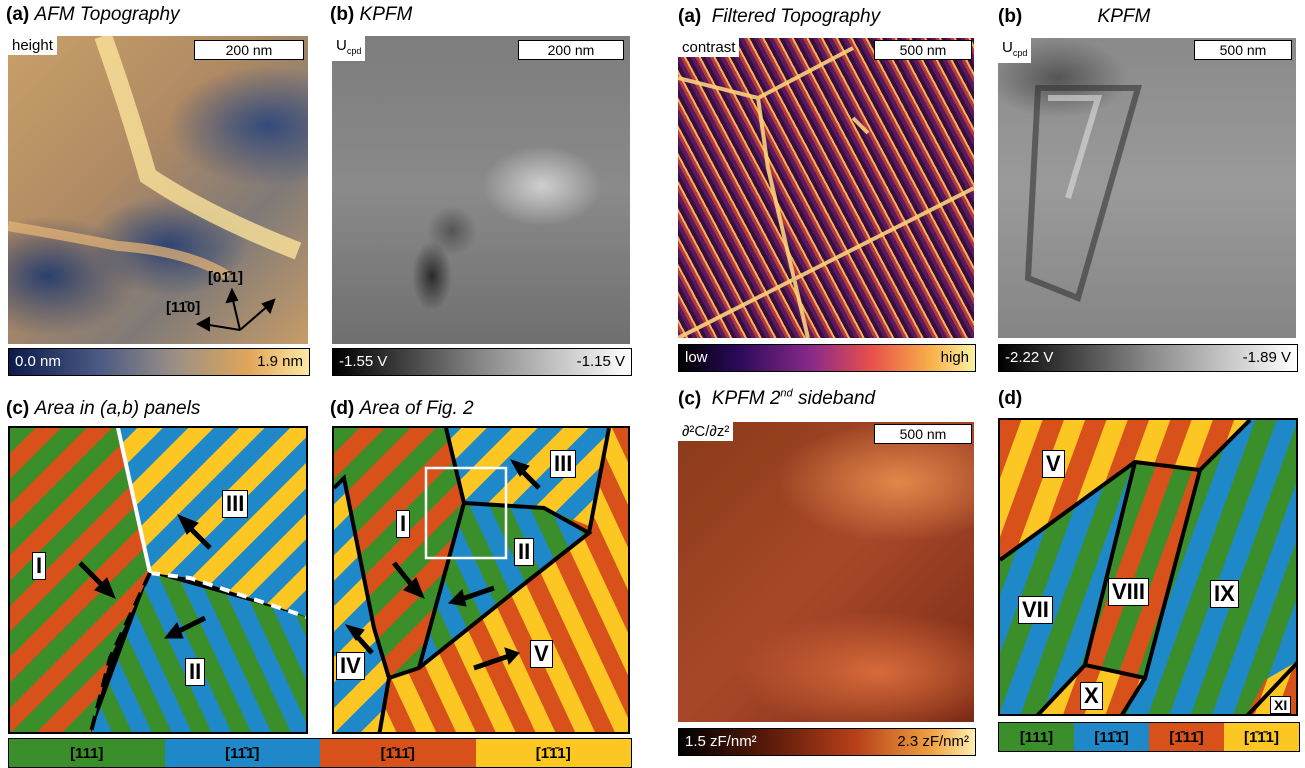 The image size is (1305, 768). What do you see at coordinates (1029, 357) in the screenshot?
I see `cbar-min: -2.22 V` at bounding box center [1029, 357].